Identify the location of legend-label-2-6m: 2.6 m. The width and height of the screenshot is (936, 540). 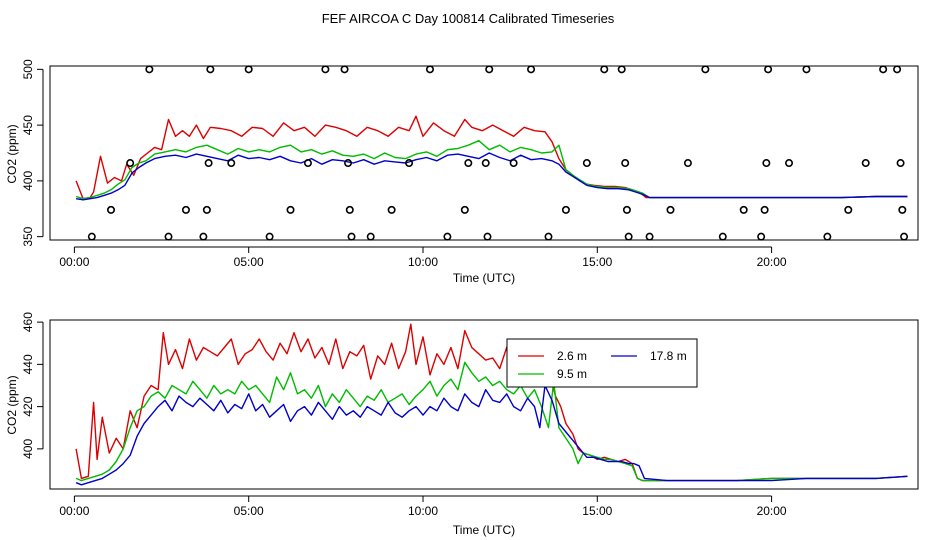
(572, 356).